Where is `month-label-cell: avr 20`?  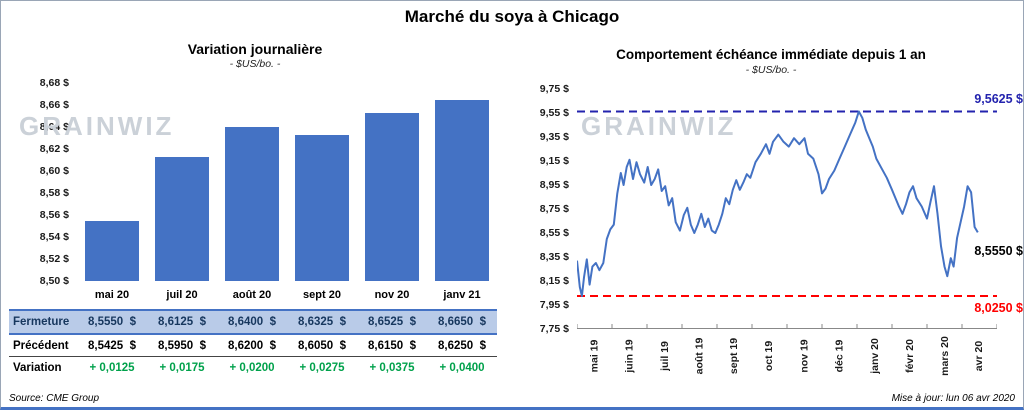
month-label-cell: avr 20 is located at coordinates (979, 356).